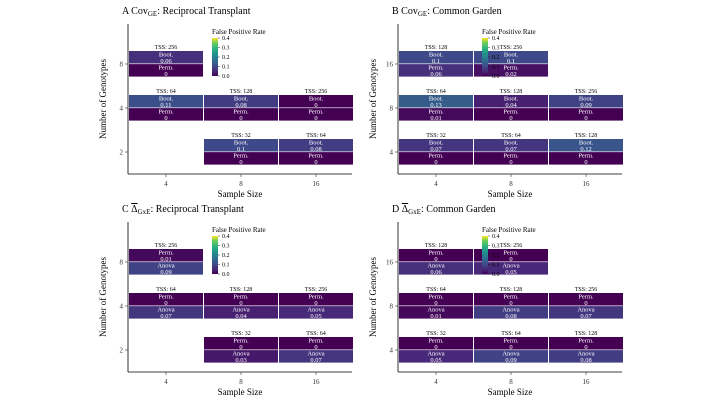 Image resolution: width=720 pixels, height=405 pixels. Describe the element at coordinates (240, 360) in the screenshot. I see `cell-value-label: 0.03` at that location.